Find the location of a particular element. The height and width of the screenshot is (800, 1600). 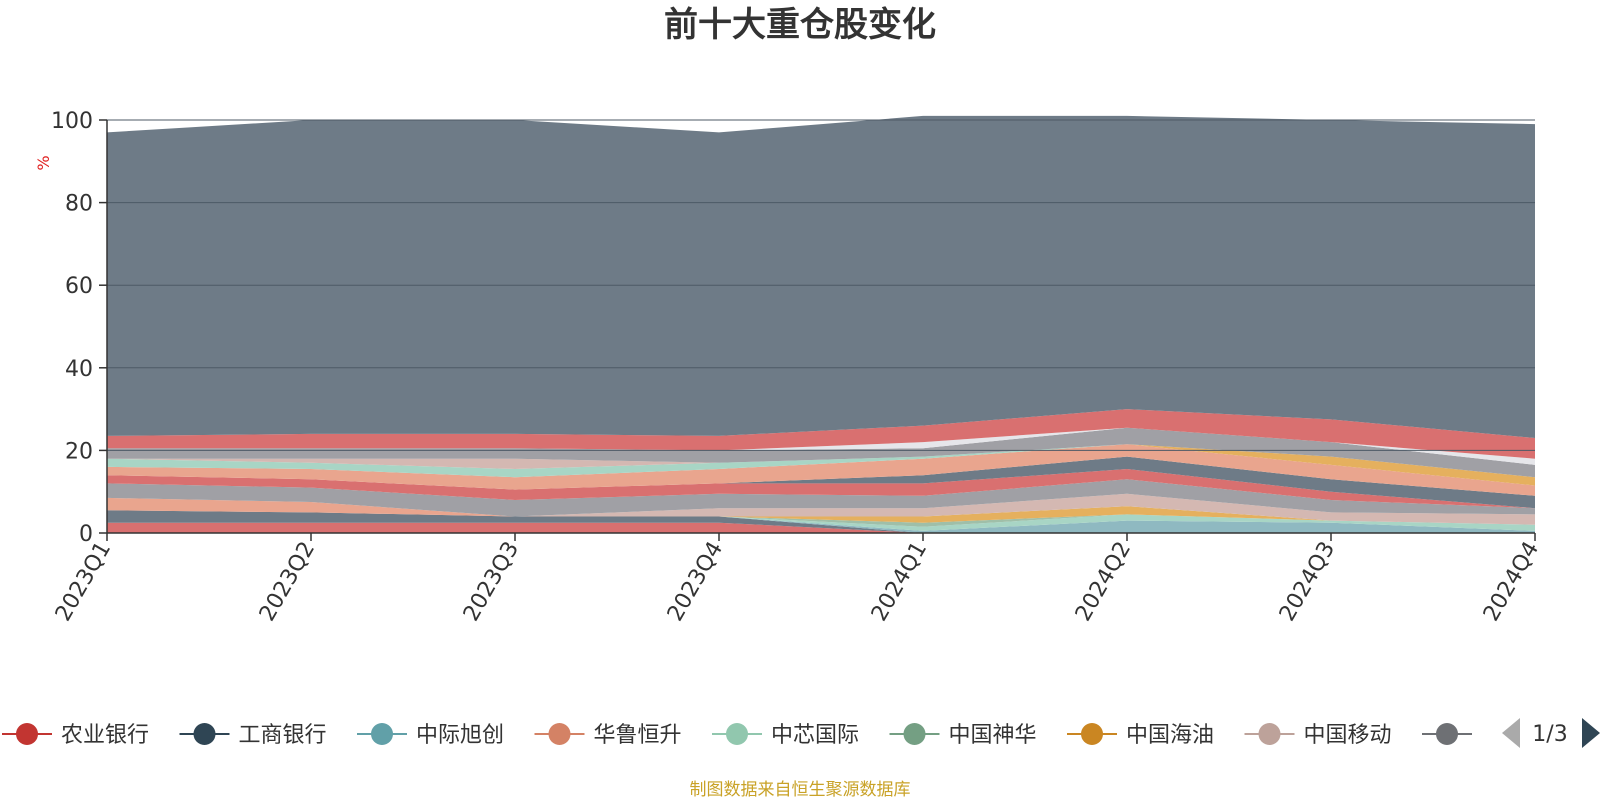

x-tick-label: 2024Q2 is located at coordinates (1103, 582).